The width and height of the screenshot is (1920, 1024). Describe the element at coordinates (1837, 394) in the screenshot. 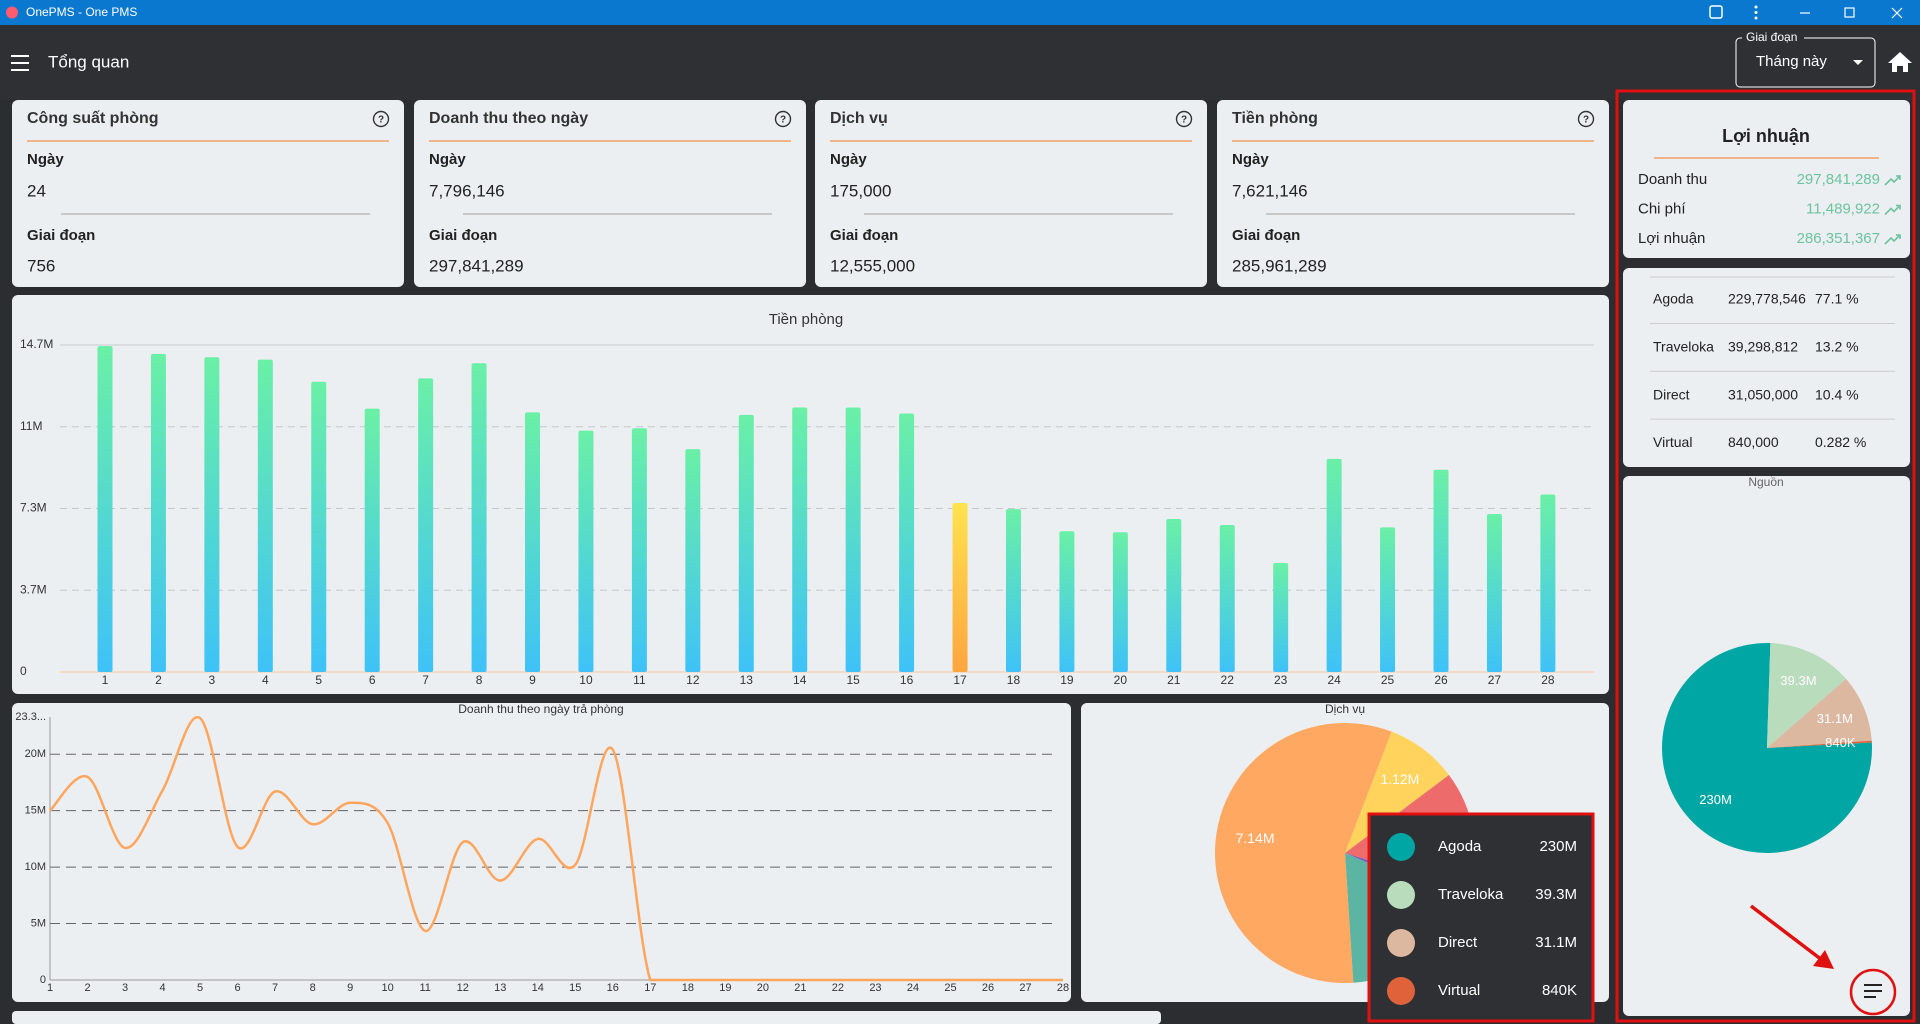

I see `table-cell: 10.4 %` at that location.